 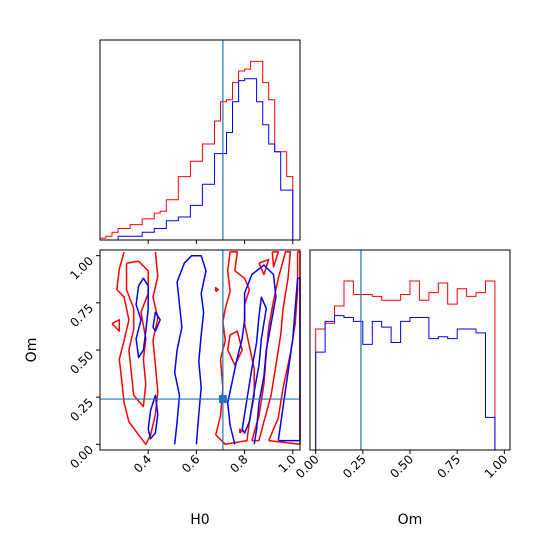 I want to click on y-tick-label: 1.00, so click(x=81, y=268).